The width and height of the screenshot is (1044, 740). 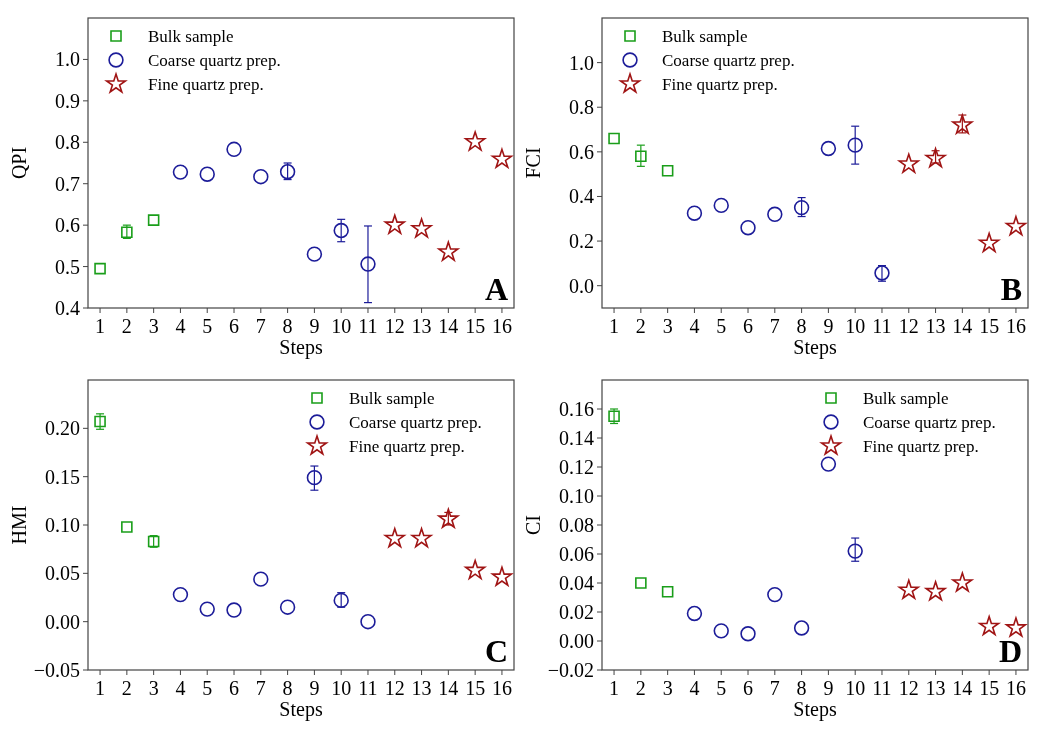 What do you see at coordinates (533, 163) in the screenshot?
I see `y-axis-title: FCI` at bounding box center [533, 163].